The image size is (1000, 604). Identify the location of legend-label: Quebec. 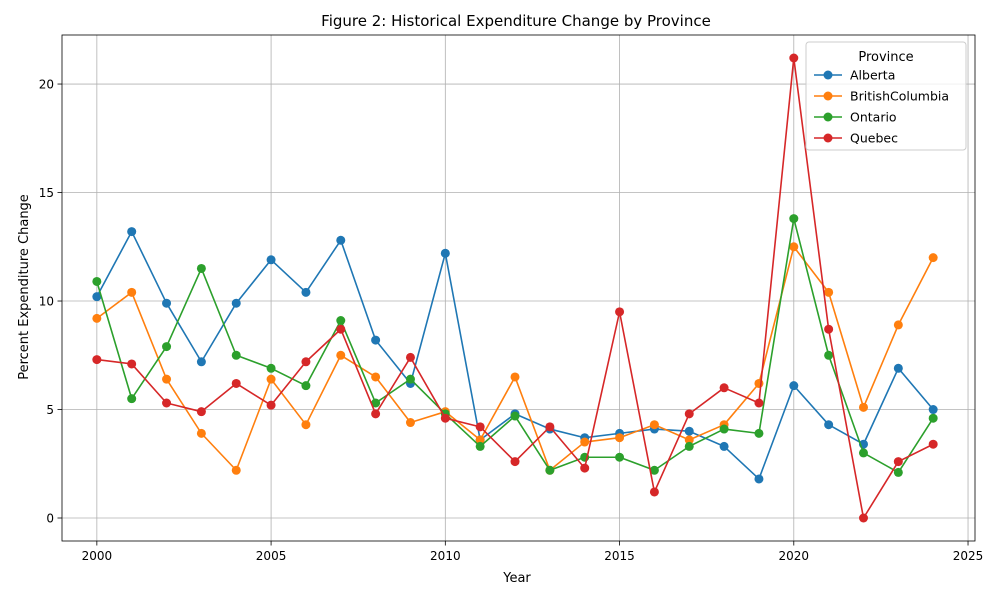
(874, 138).